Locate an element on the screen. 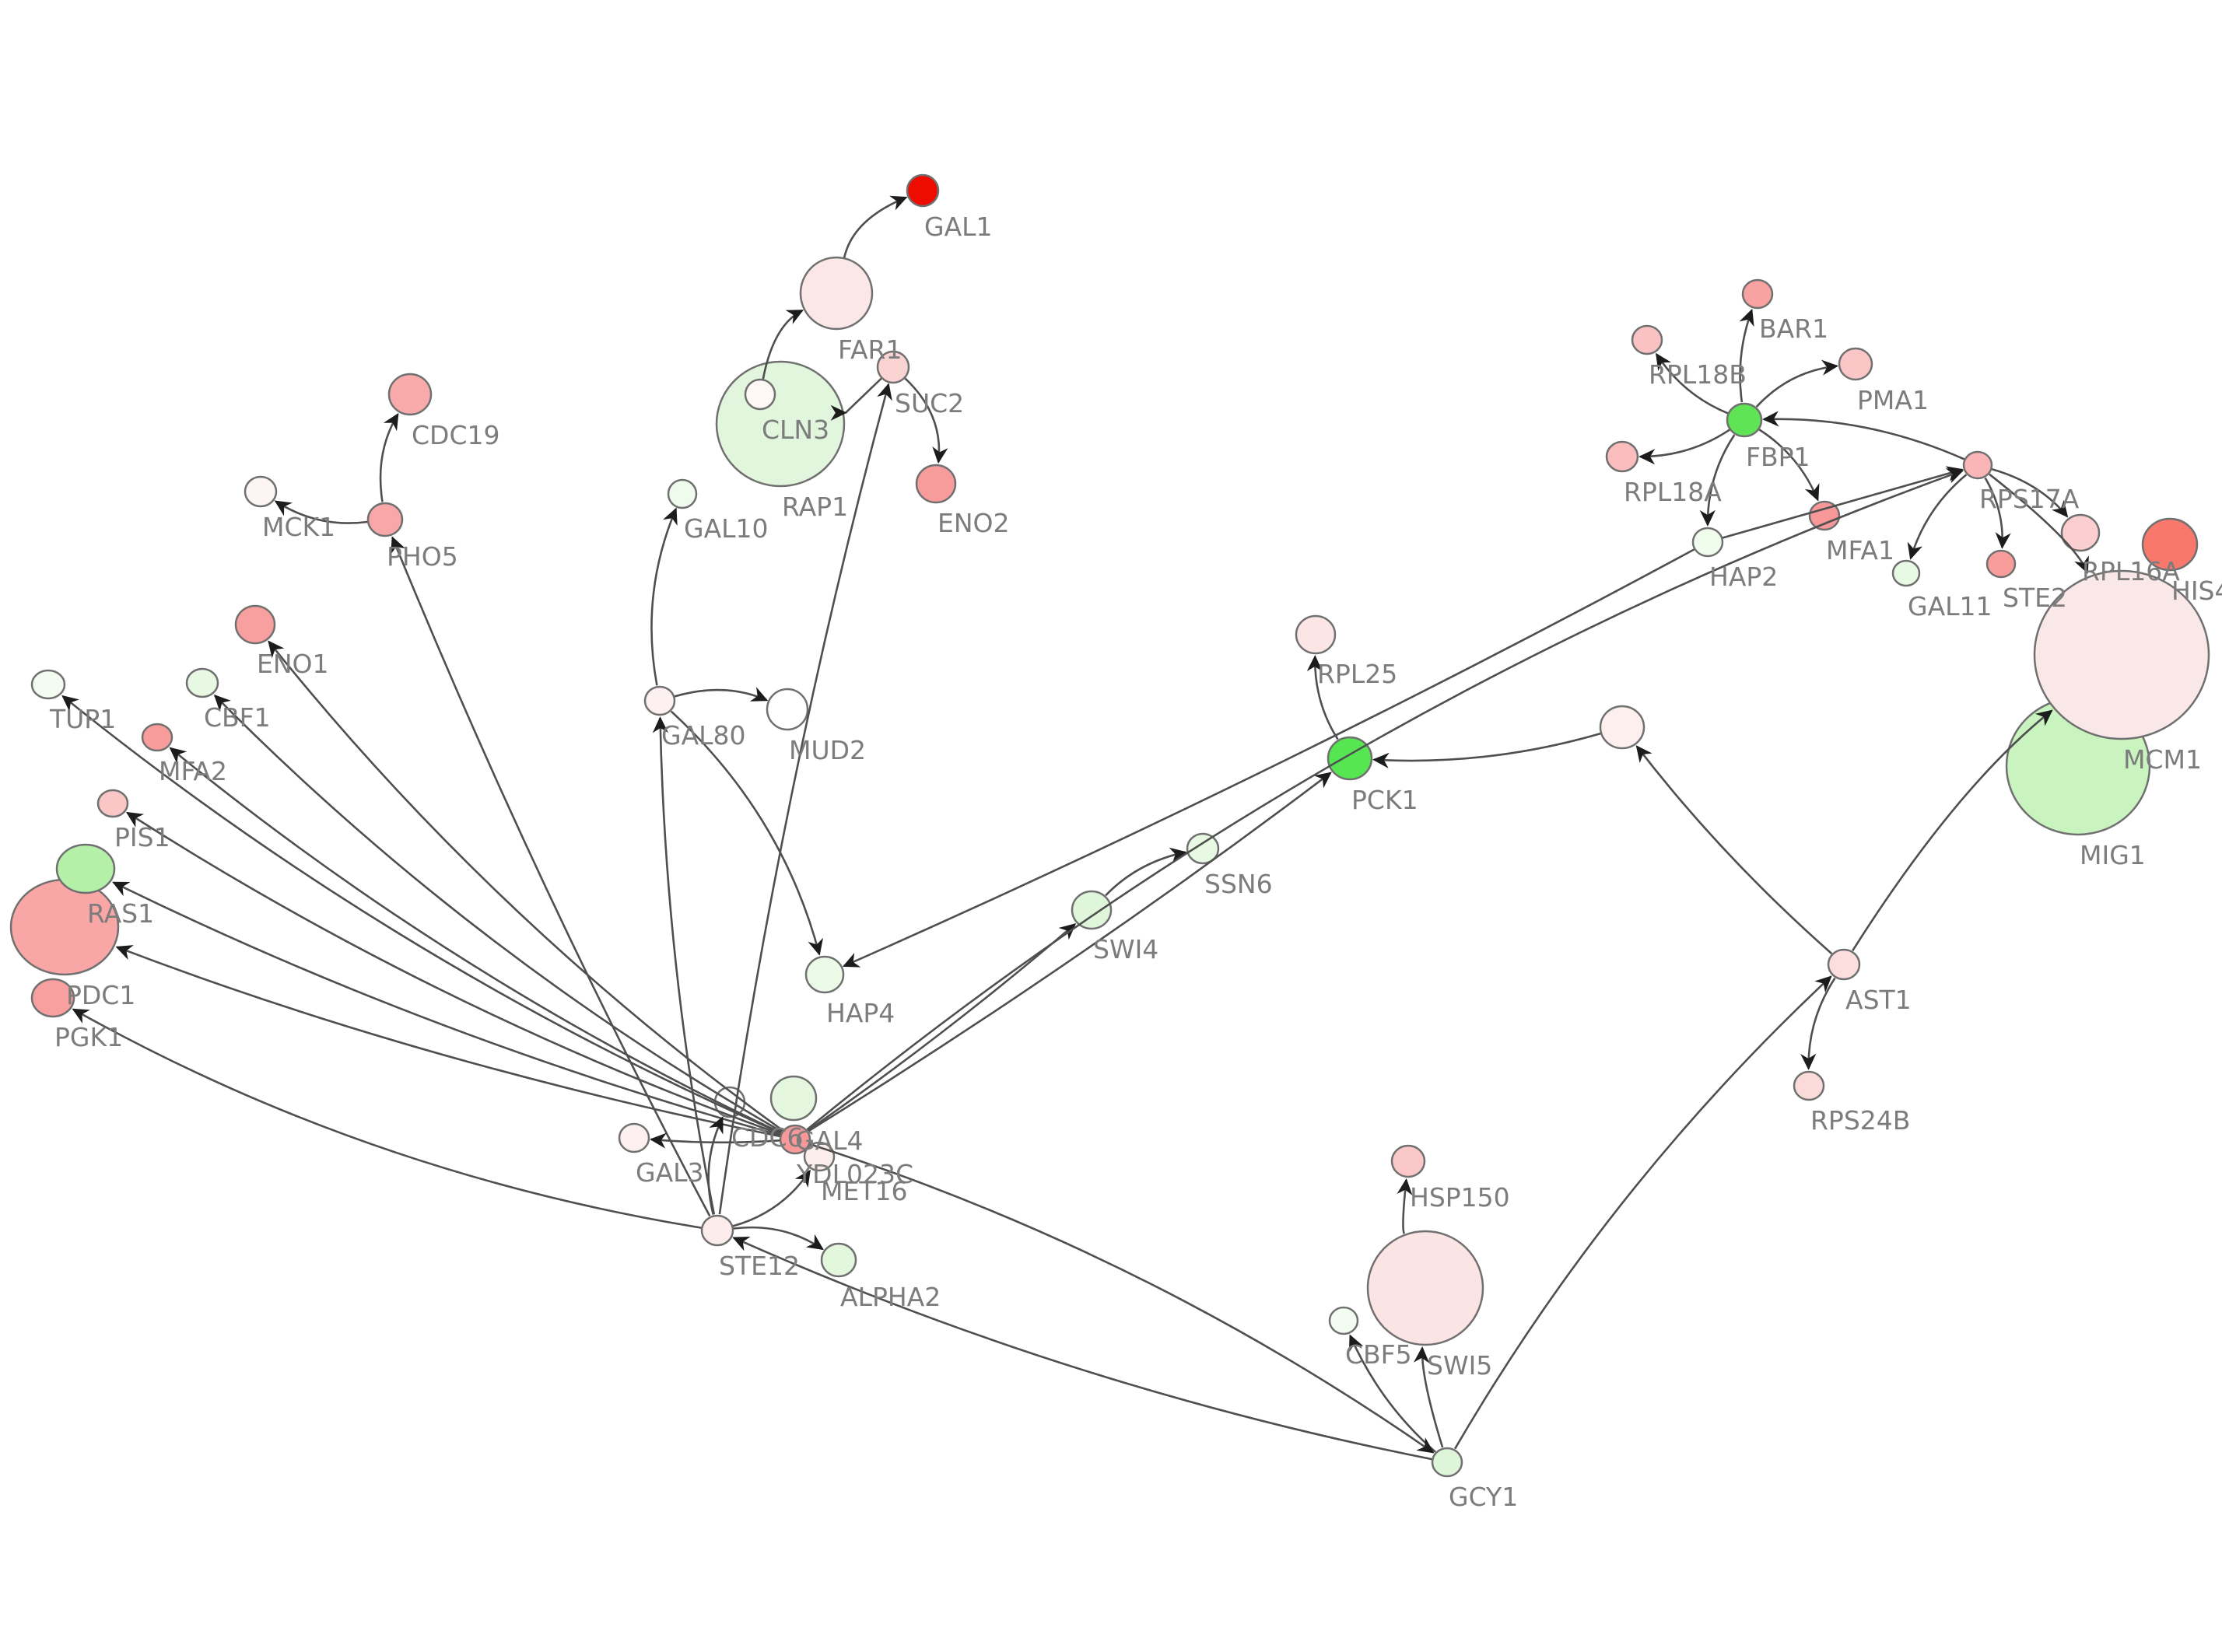 Image resolution: width=2222 pixels, height=1652 pixels. node-mcm1 is located at coordinates (2121, 655).